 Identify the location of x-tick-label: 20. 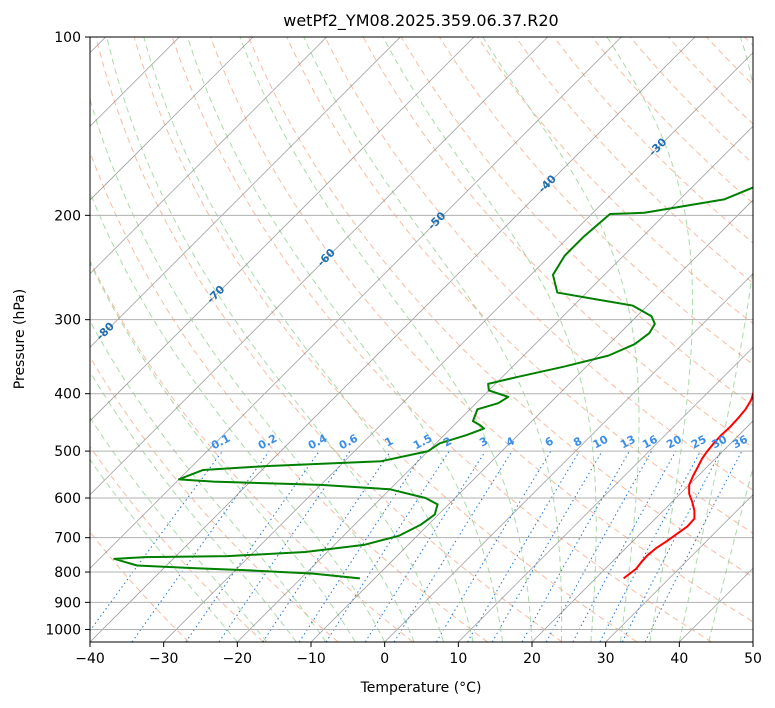
(532, 659).